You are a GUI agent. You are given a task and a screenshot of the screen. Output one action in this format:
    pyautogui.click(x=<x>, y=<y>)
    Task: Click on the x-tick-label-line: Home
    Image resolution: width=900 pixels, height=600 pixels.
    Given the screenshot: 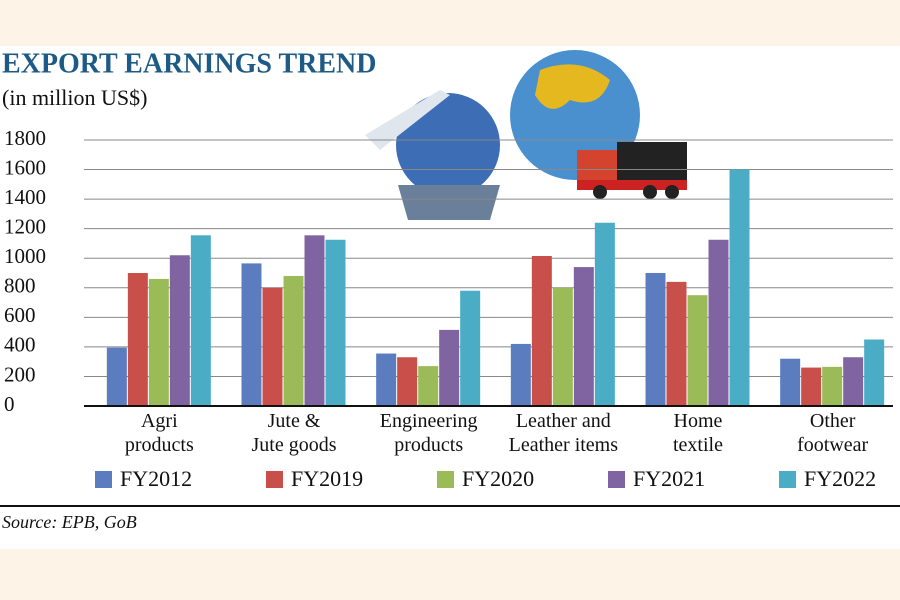 What is the action you would take?
    pyautogui.click(x=698, y=421)
    